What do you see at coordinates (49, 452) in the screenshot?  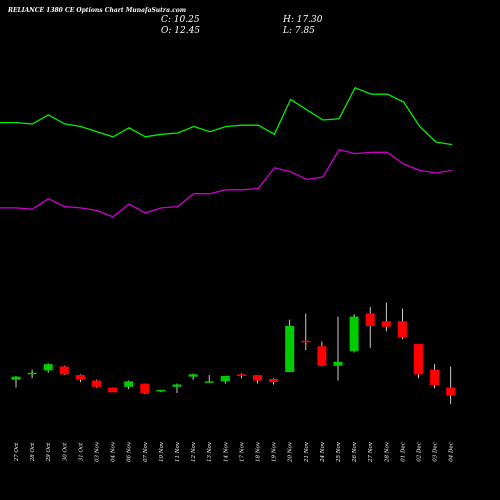 I see `x-tick-label: 29 Oct` at bounding box center [49, 452].